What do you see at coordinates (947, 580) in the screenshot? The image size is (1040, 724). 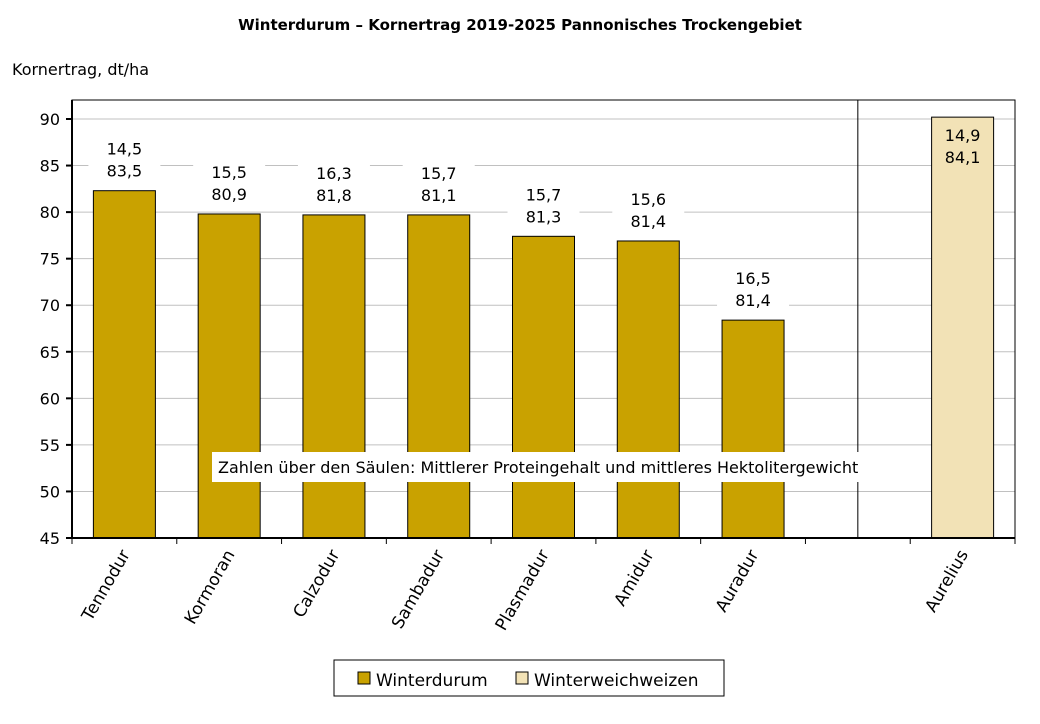 I see `x-tick-label: Aurelius` at bounding box center [947, 580].